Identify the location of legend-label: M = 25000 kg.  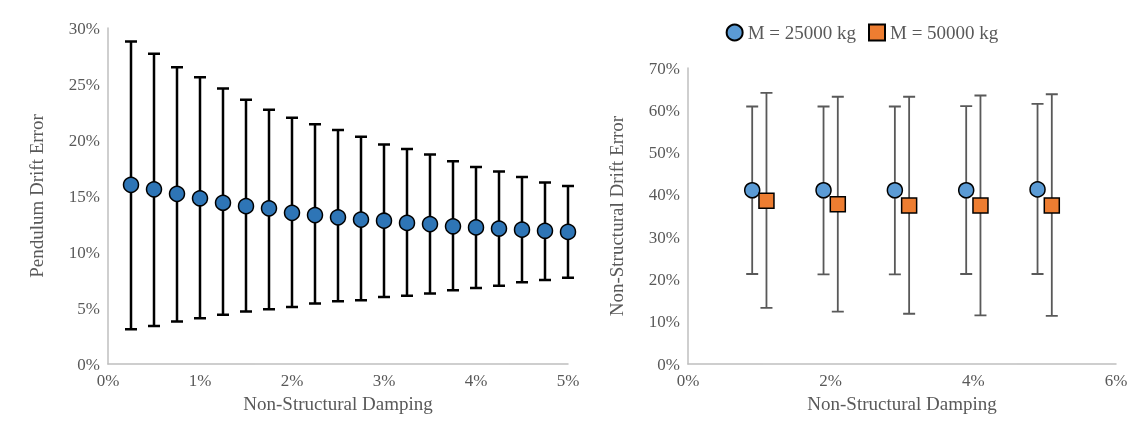
(802, 32).